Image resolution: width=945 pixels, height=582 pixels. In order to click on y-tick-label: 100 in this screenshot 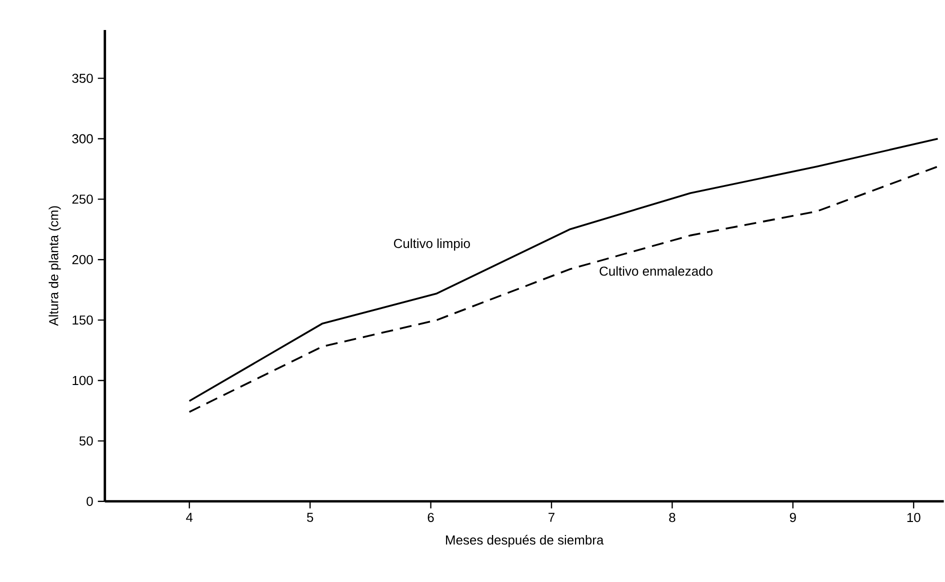, I will do `click(82, 380)`.